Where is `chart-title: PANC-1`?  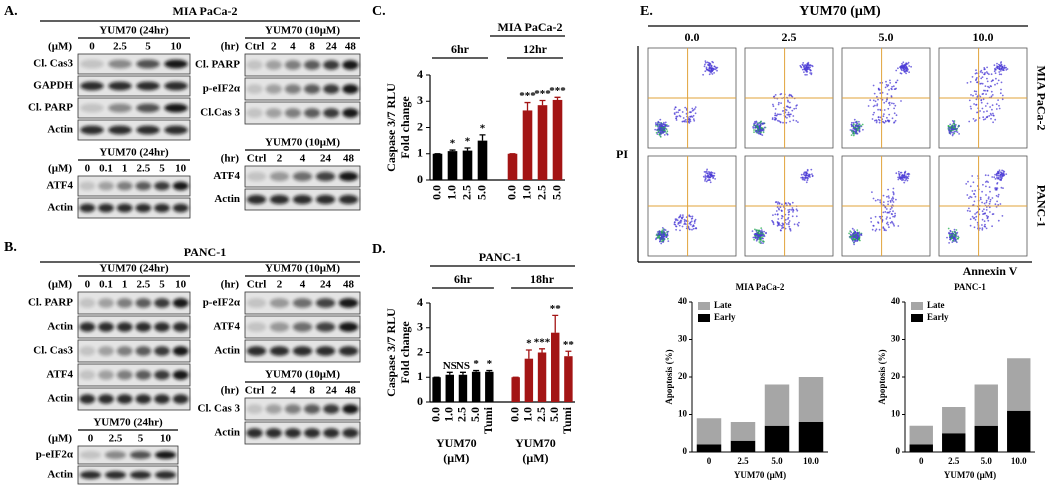
chart-title: PANC-1 is located at coordinates (500, 257).